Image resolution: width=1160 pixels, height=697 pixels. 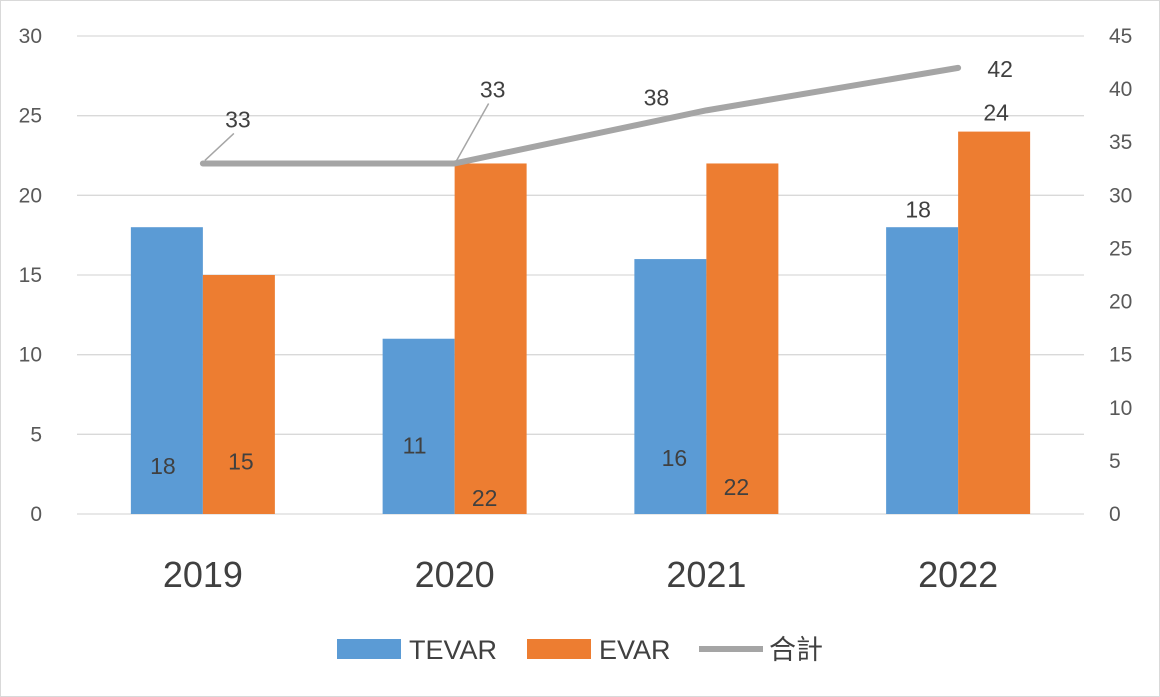 I want to click on data-label-tevar: 16, so click(x=675, y=458).